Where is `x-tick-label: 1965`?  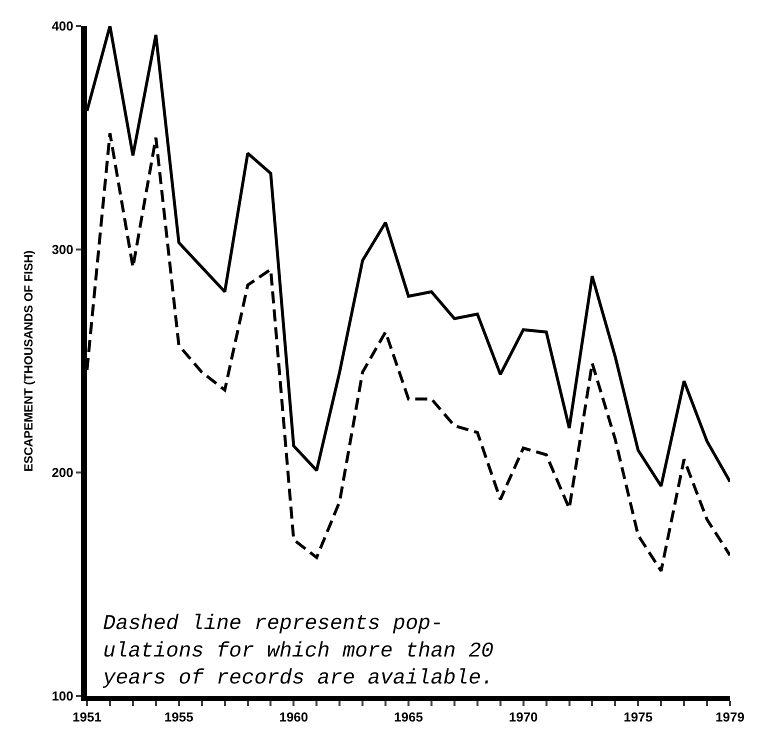
x-tick-label: 1965 is located at coordinates (408, 717).